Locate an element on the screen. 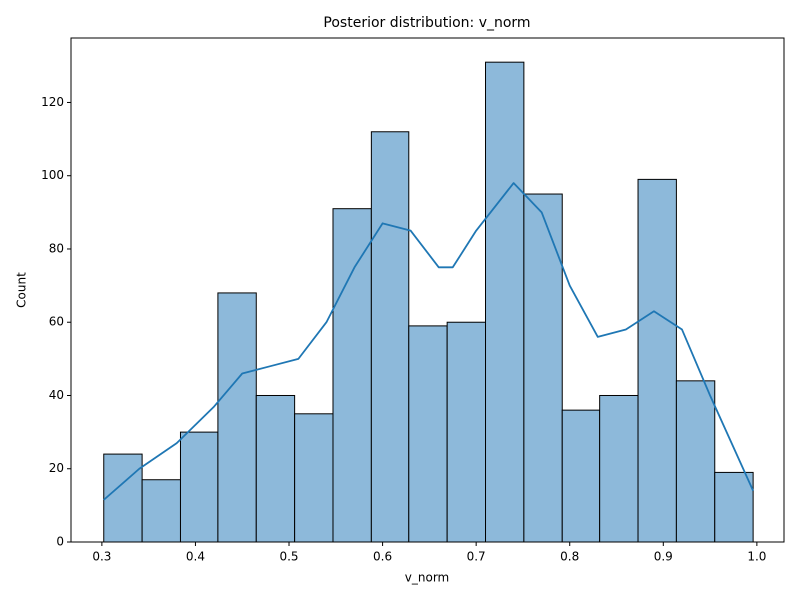  y-tick-label: 20 is located at coordinates (56, 468).